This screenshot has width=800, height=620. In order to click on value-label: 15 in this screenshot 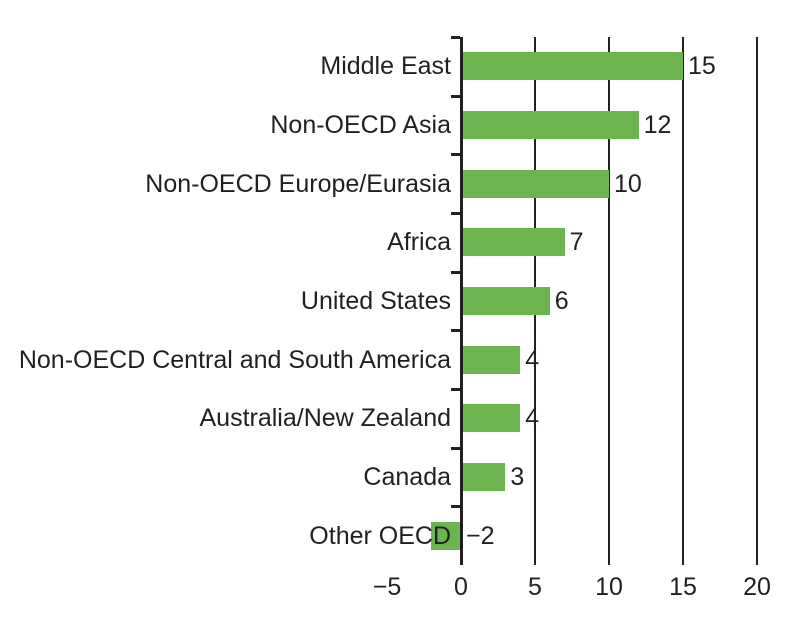, I will do `click(702, 66)`.